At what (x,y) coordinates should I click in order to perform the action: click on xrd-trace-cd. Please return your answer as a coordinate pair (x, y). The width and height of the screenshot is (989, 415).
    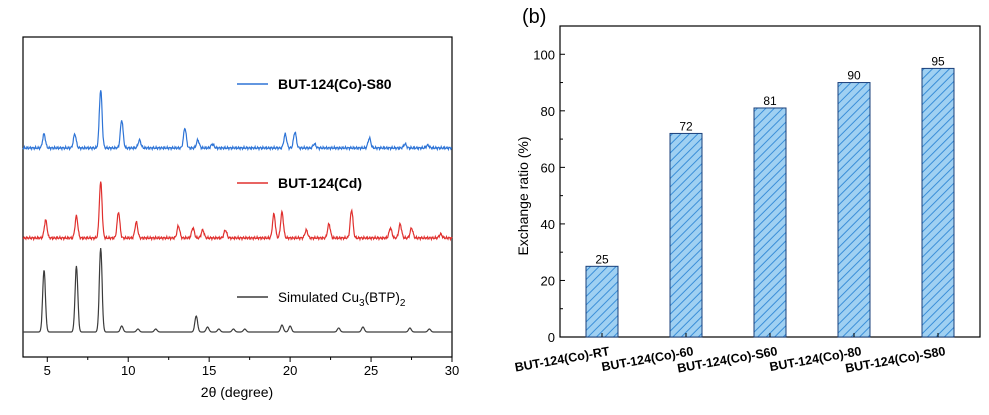
    Looking at the image, I should click on (237, 211).